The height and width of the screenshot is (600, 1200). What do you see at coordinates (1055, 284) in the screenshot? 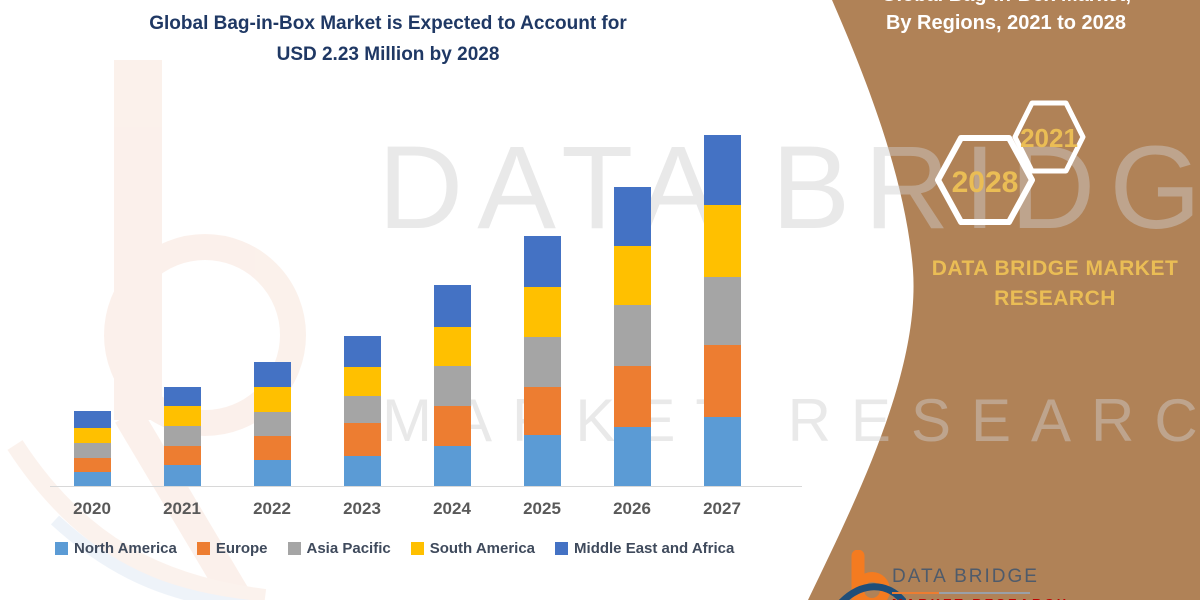
I see `right-panel-brand-text: DATA BRIDGE MARKET RESEARCH` at bounding box center [1055, 284].